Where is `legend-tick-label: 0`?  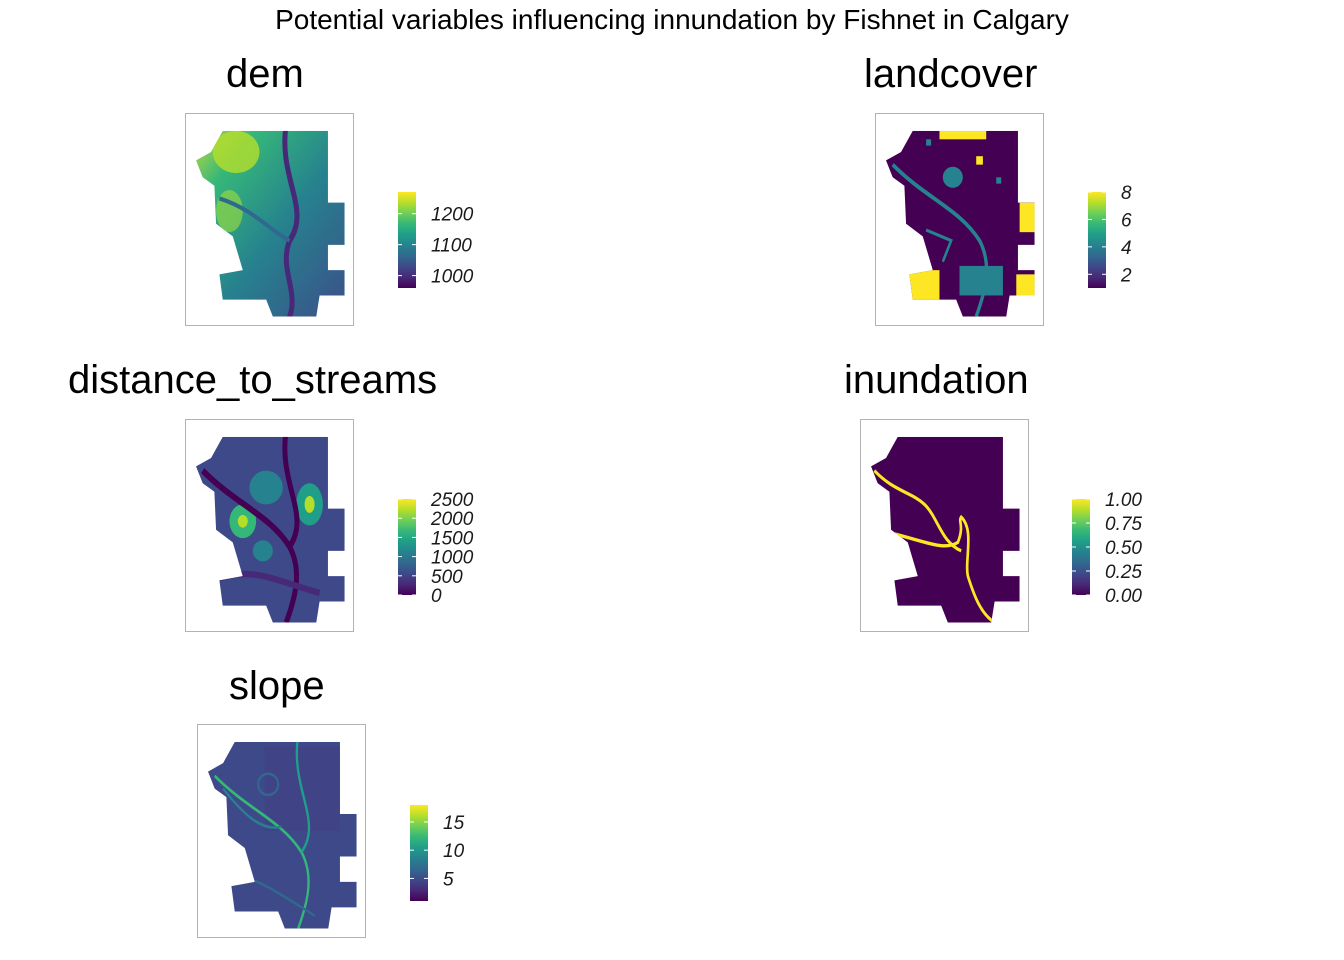
legend-tick-label: 0 is located at coordinates (436, 596).